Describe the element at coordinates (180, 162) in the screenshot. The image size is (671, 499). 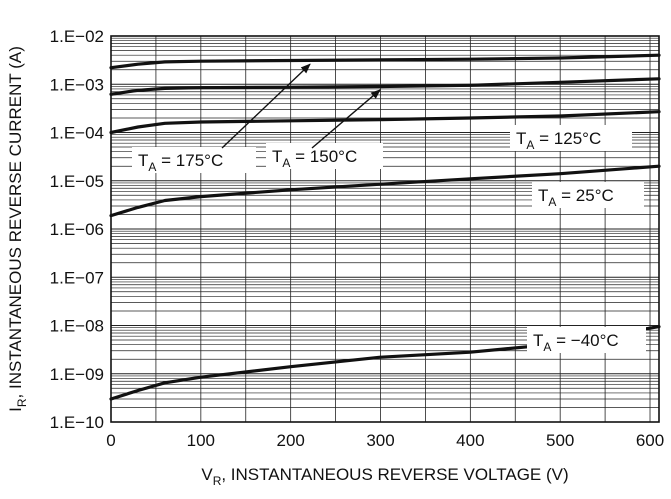
I see `series-label: TA = 175°C` at that location.